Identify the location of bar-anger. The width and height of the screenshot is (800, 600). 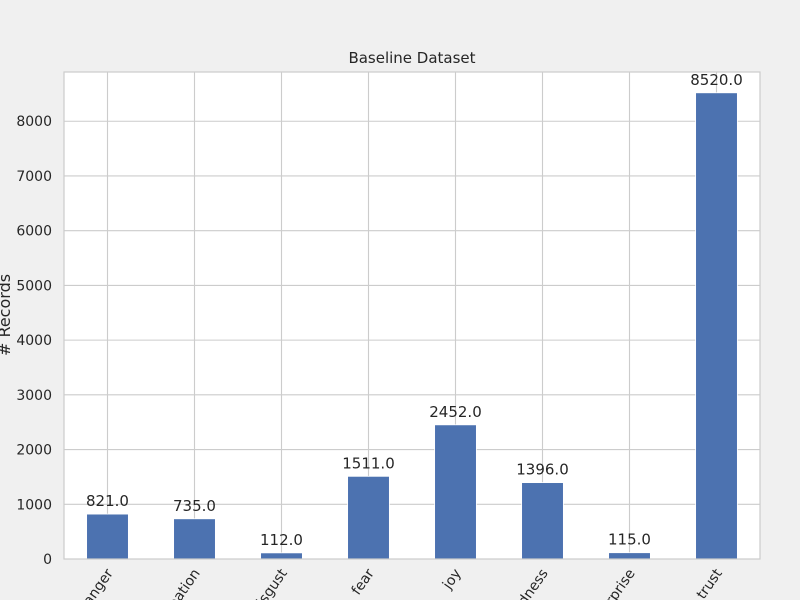
(107, 536).